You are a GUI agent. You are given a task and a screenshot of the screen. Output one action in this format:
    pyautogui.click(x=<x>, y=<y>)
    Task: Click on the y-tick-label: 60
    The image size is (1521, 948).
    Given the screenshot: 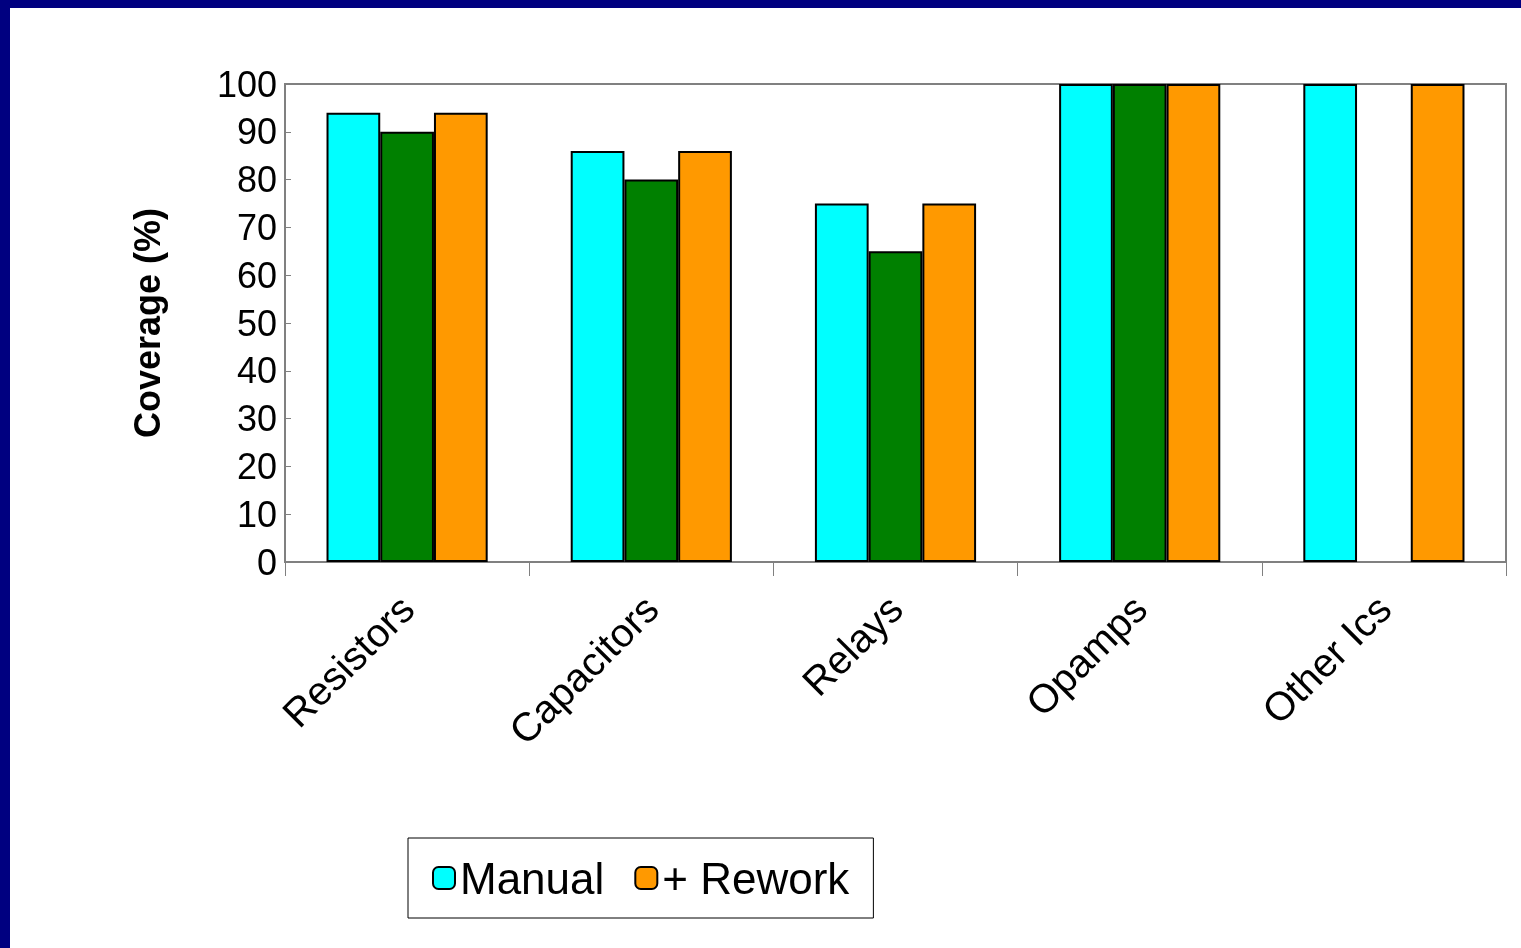 What is the action you would take?
    pyautogui.click(x=256, y=275)
    